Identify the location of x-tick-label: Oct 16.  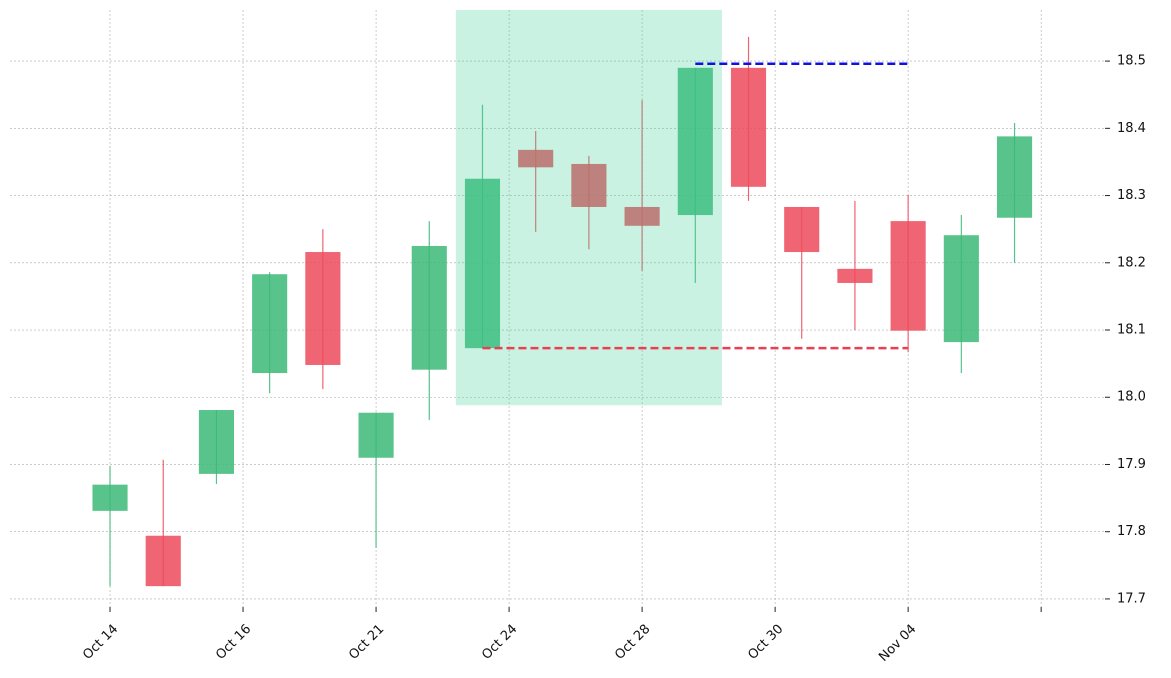
(233, 642).